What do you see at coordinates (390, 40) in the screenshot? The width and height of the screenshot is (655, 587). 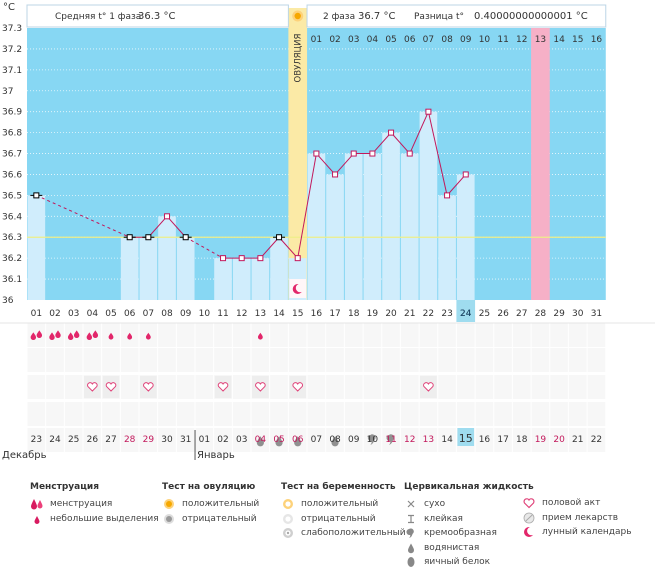 I see `phase2-day-label: 05` at bounding box center [390, 40].